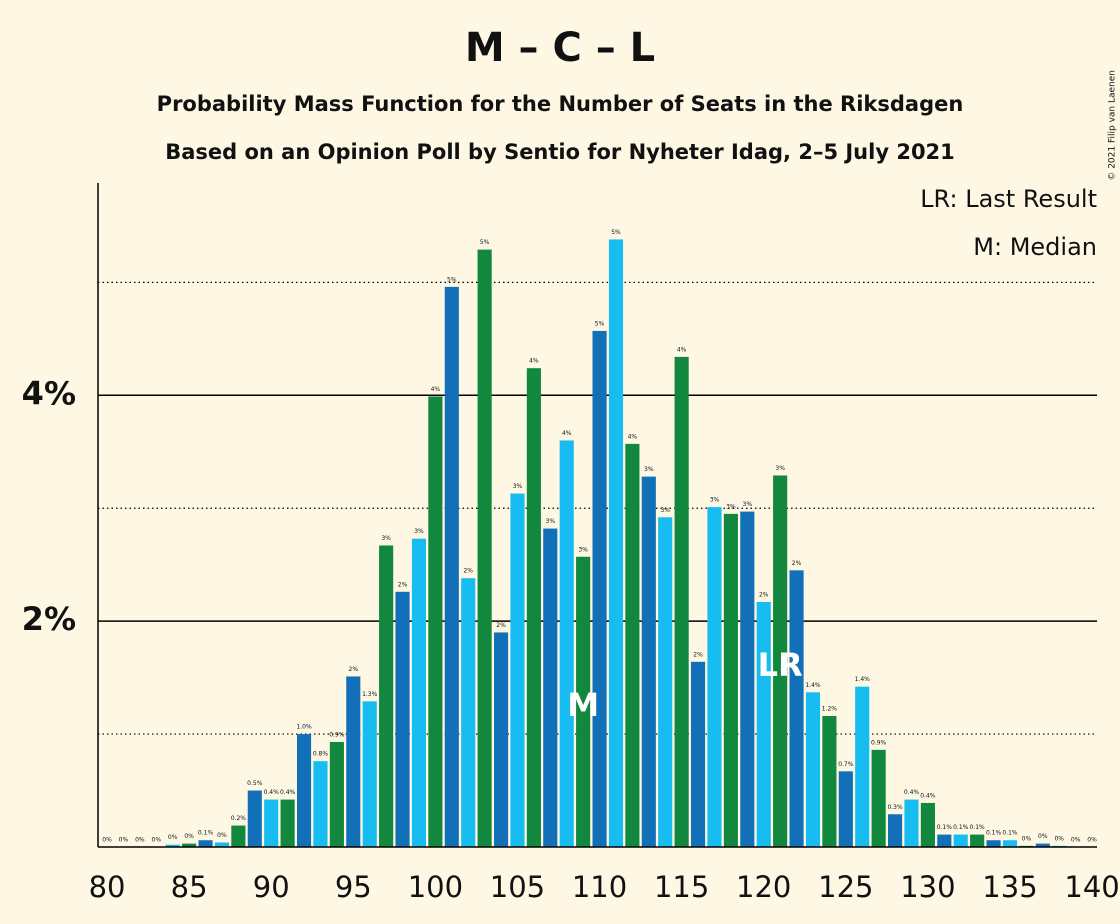 The width and height of the screenshot is (1120, 924). What do you see at coordinates (353, 887) in the screenshot?
I see `x-tick-label: 95` at bounding box center [353, 887].